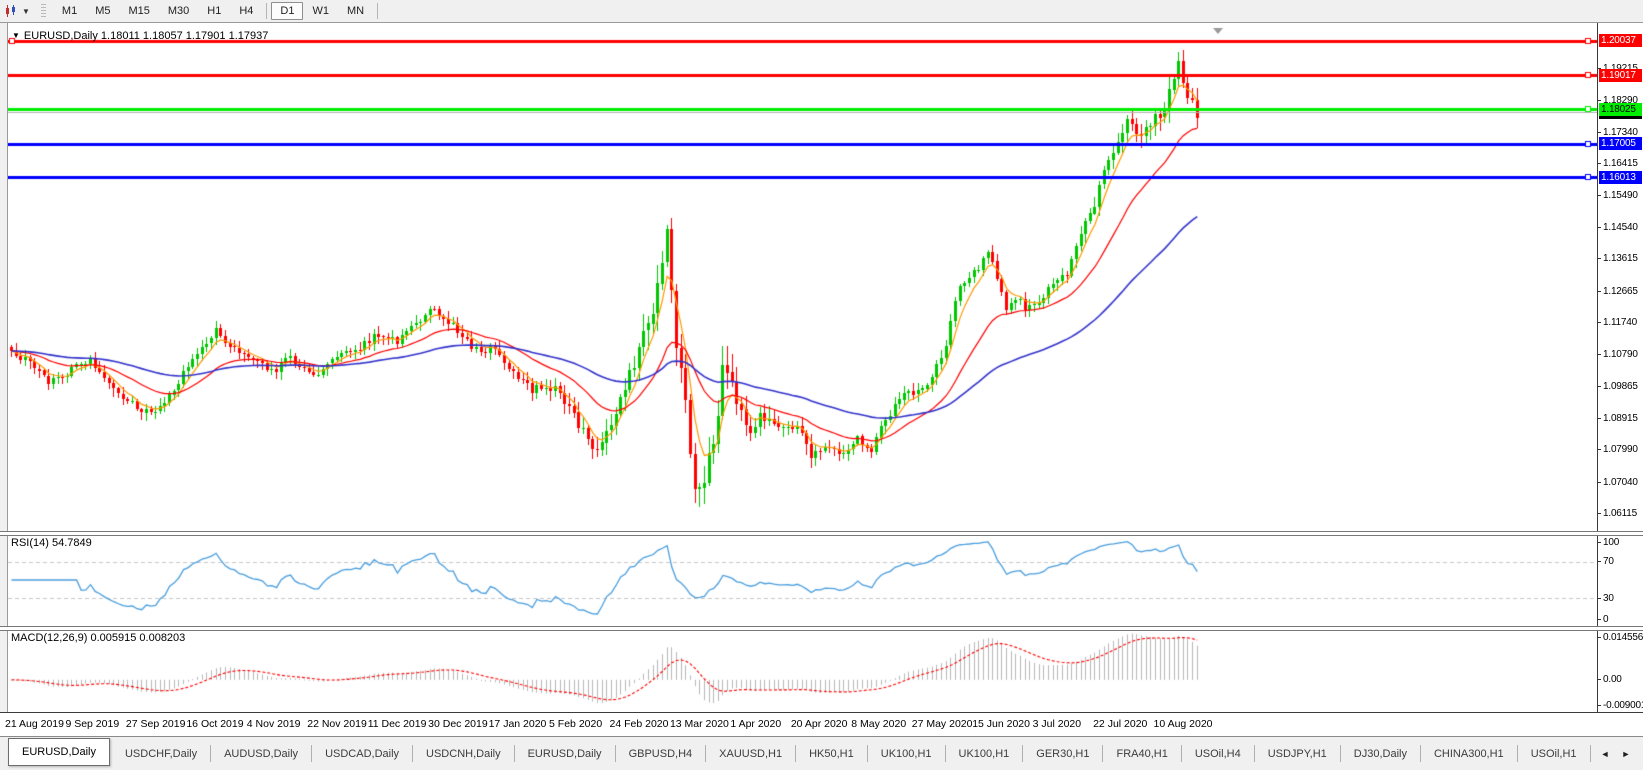 Image resolution: width=1643 pixels, height=770 pixels. I want to click on price-tick: 1.07990, so click(1617, 449).